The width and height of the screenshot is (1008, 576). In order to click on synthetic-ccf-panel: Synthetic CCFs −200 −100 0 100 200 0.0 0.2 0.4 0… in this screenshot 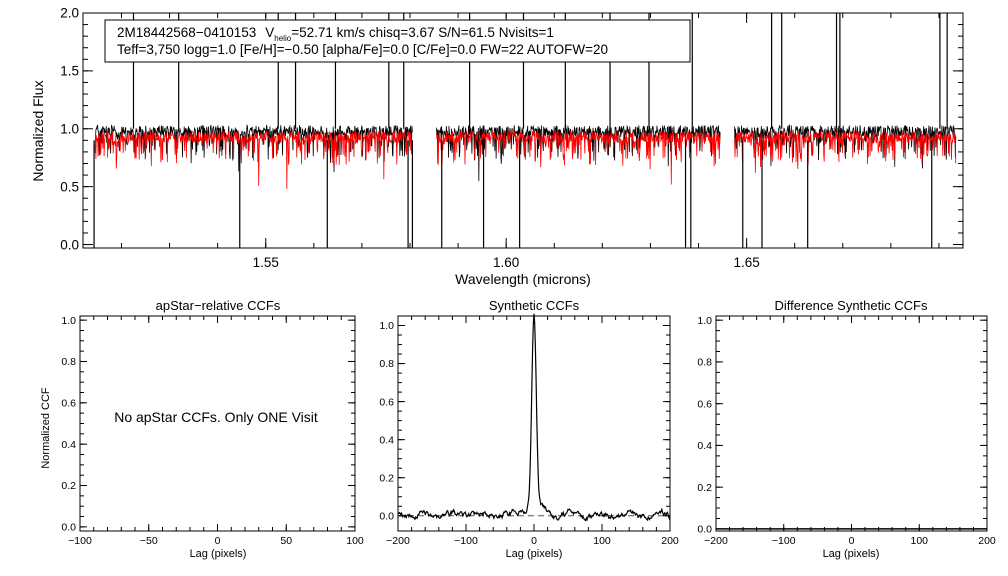, I will do `click(529, 429)`.